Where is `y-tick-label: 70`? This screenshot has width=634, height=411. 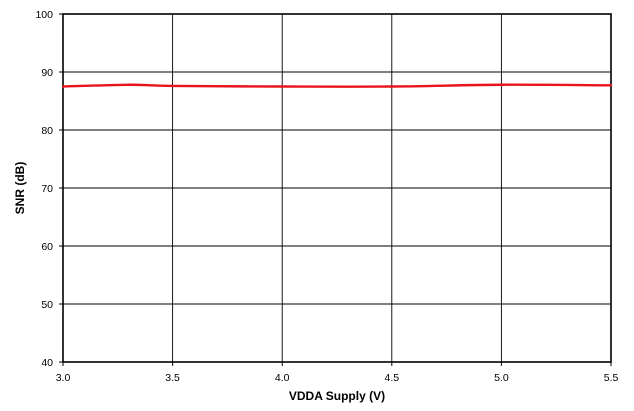 y-tick-label: 70 is located at coordinates (47, 189).